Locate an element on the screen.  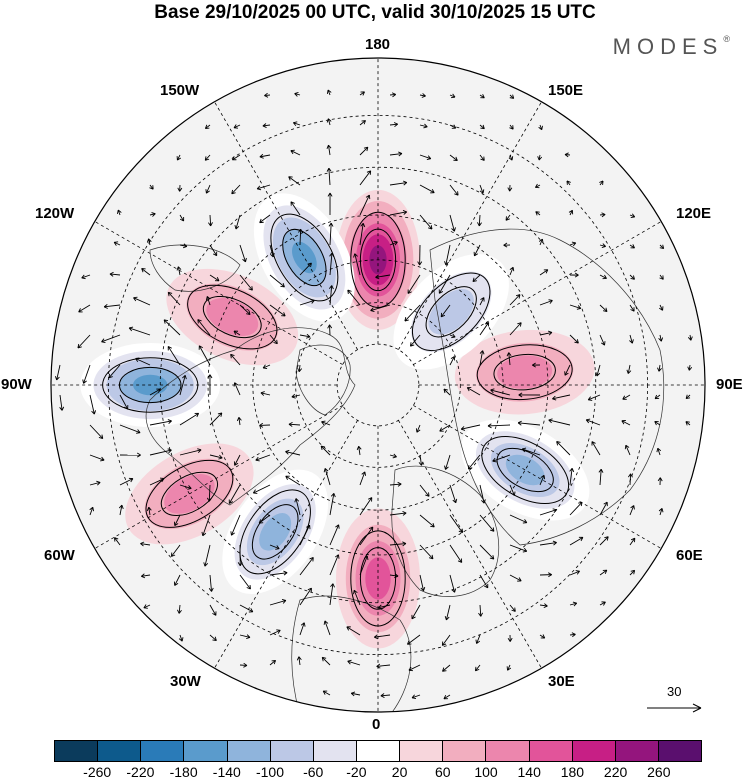
colorbar-tick-label: 60 is located at coordinates (443, 772).